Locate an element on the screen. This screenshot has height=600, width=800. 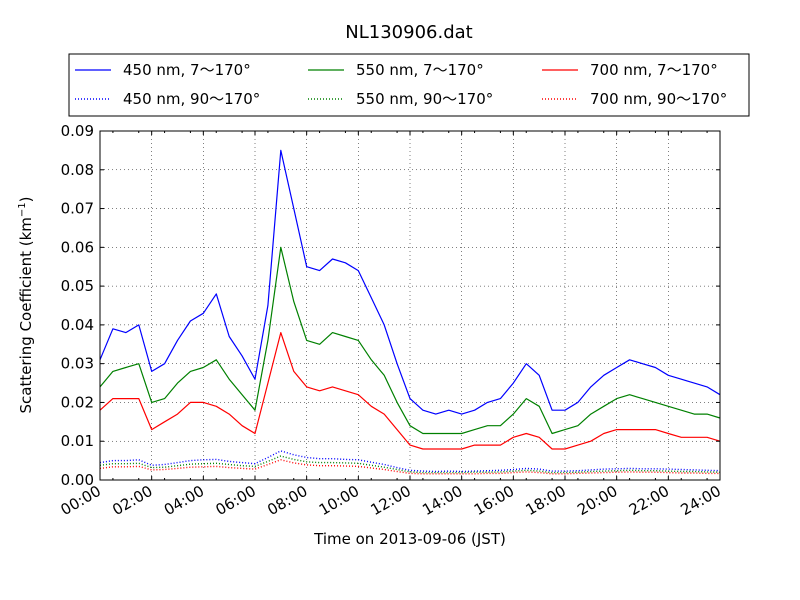
chart-title: NL130906.dat is located at coordinates (408, 32).